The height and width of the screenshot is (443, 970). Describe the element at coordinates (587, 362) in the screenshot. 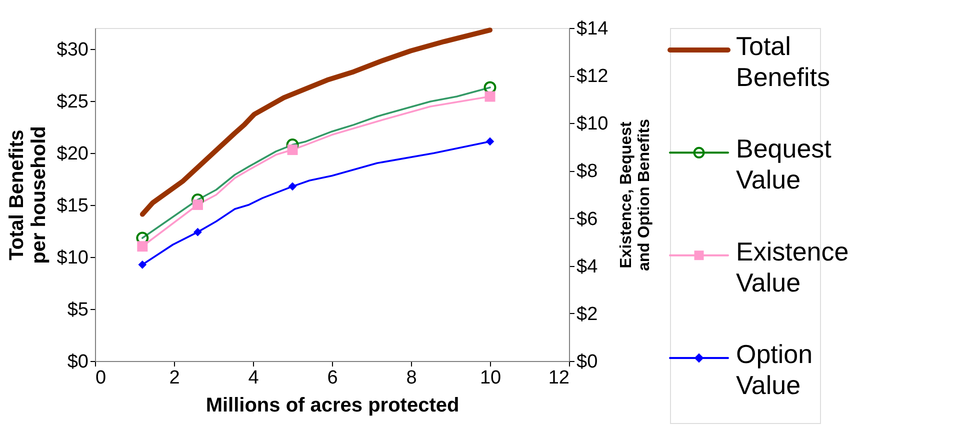

I see `y2-tick-label: $0` at that location.